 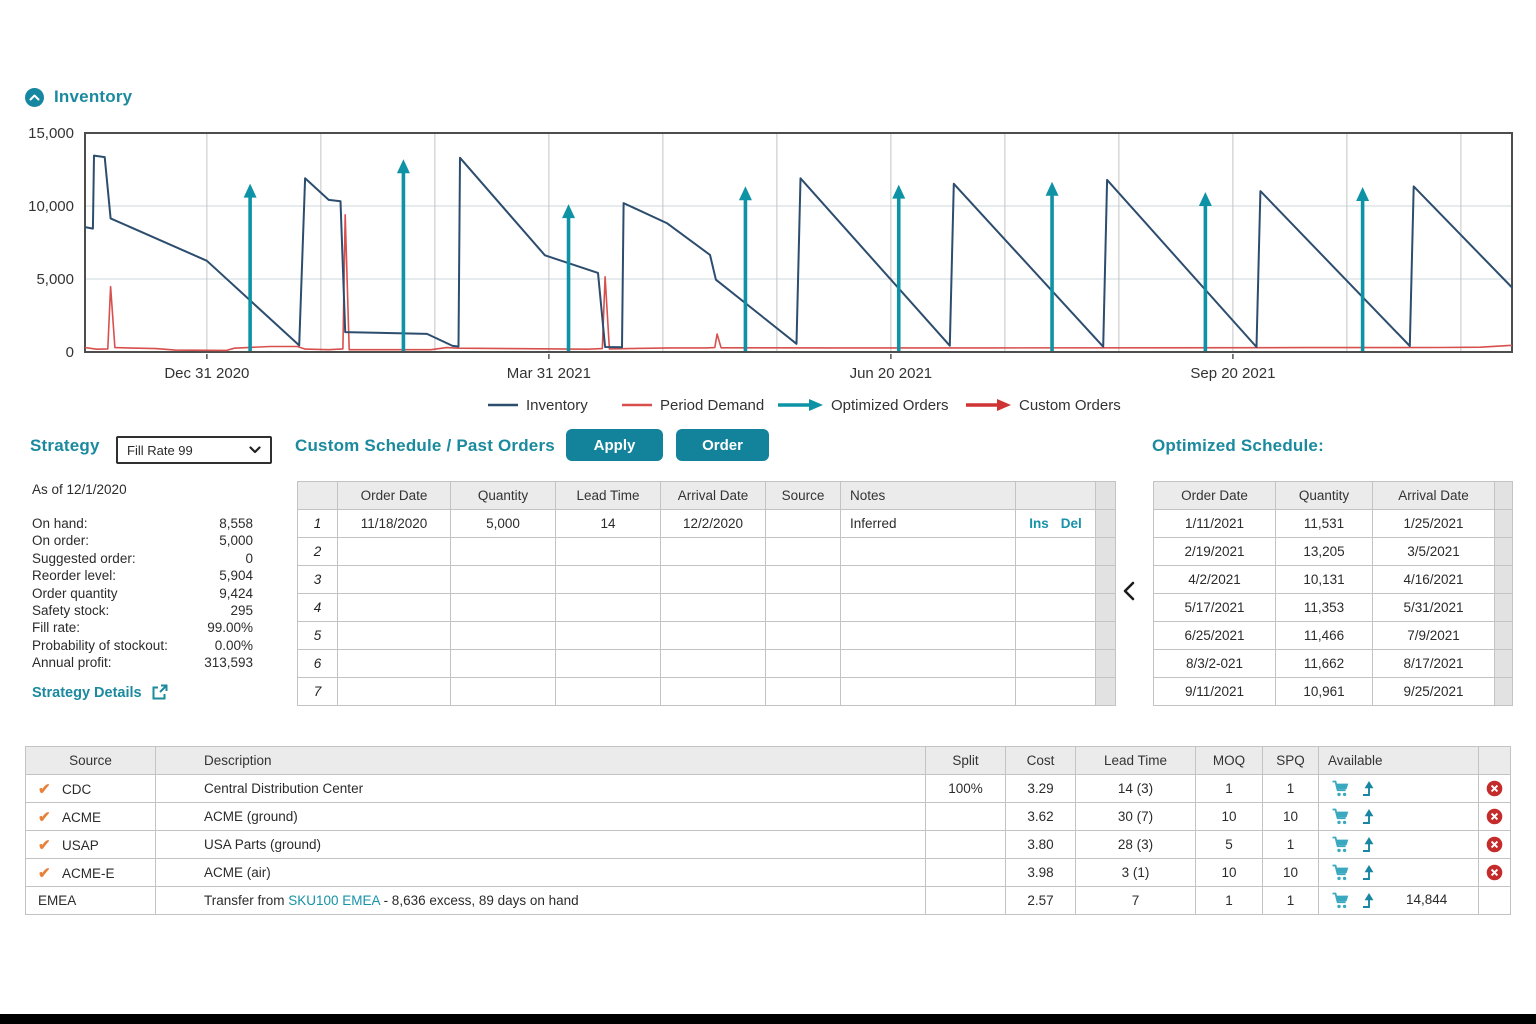 I want to click on notes-cell: Inferred, so click(x=928, y=523).